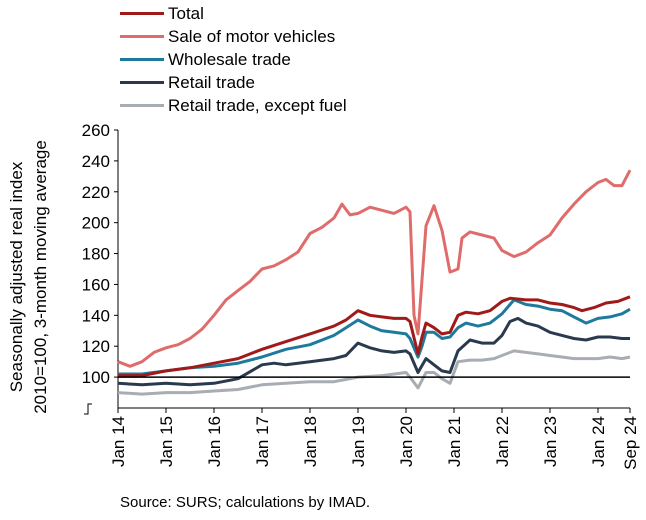  What do you see at coordinates (96, 161) in the screenshot?
I see `y-tick-label: 240` at bounding box center [96, 161].